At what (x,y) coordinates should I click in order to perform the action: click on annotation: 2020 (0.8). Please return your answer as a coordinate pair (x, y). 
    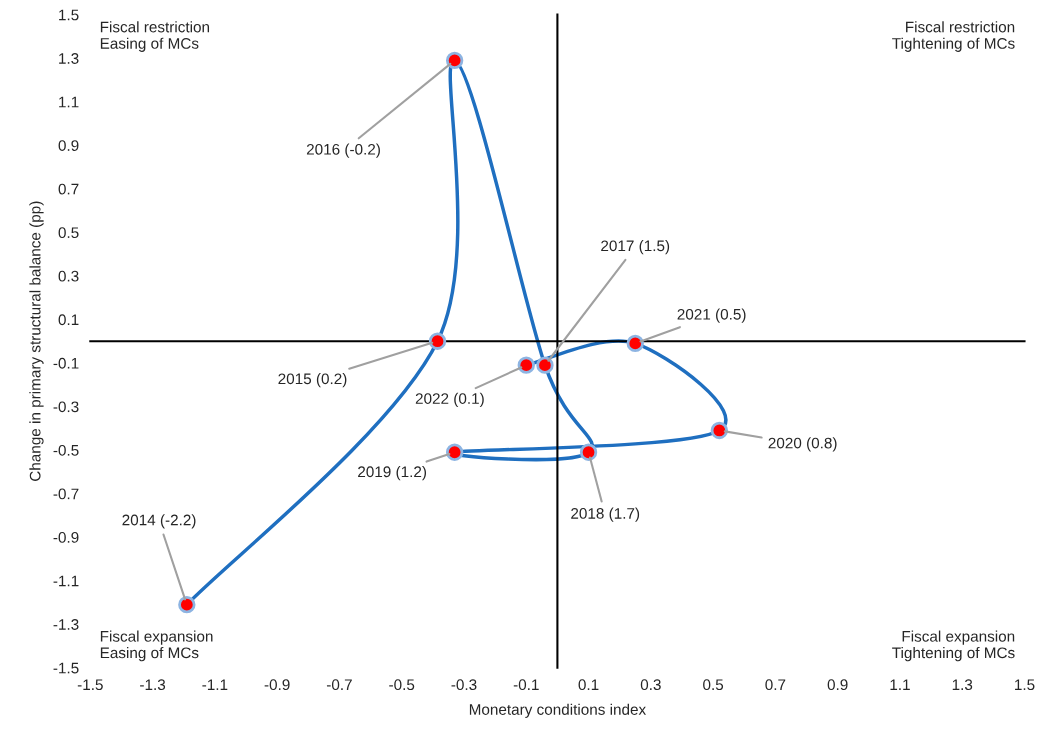
    Looking at the image, I should click on (802, 444).